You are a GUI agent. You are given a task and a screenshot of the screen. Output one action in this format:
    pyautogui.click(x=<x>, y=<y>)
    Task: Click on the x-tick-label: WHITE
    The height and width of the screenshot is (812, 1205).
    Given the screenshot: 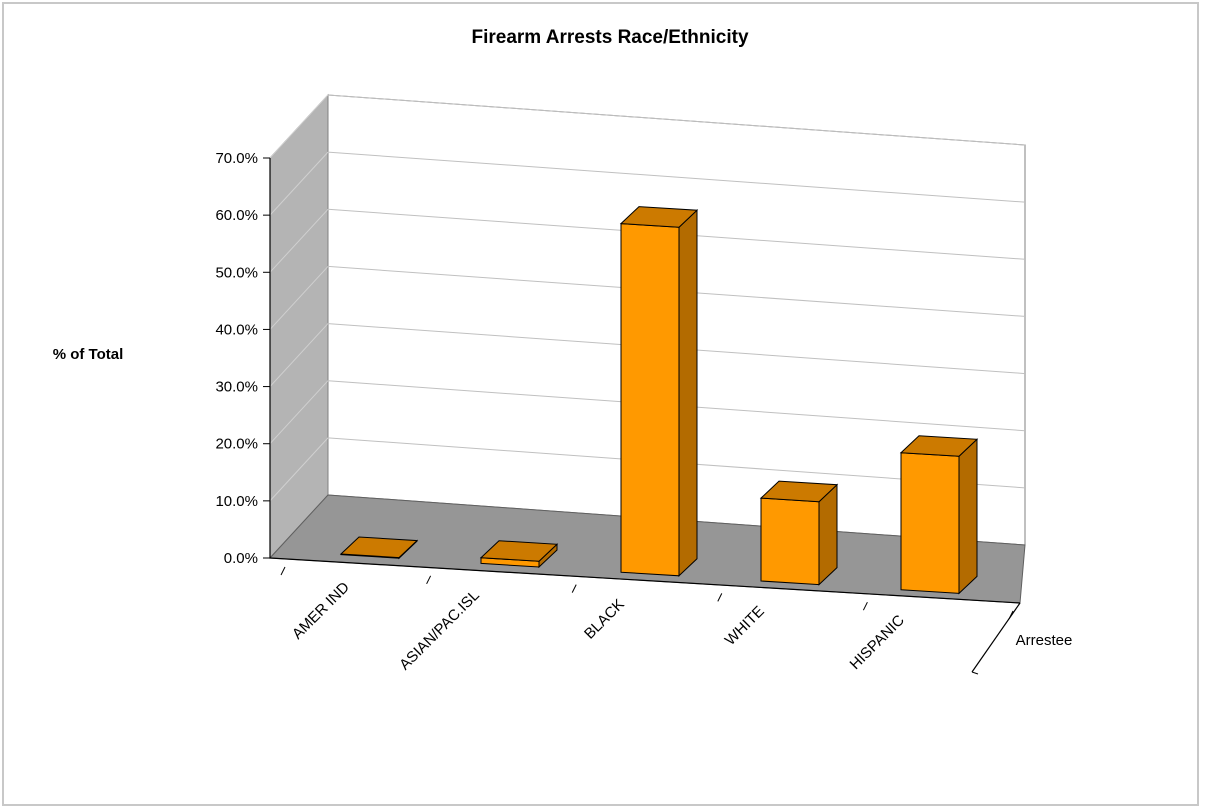 What is the action you would take?
    pyautogui.click(x=745, y=626)
    